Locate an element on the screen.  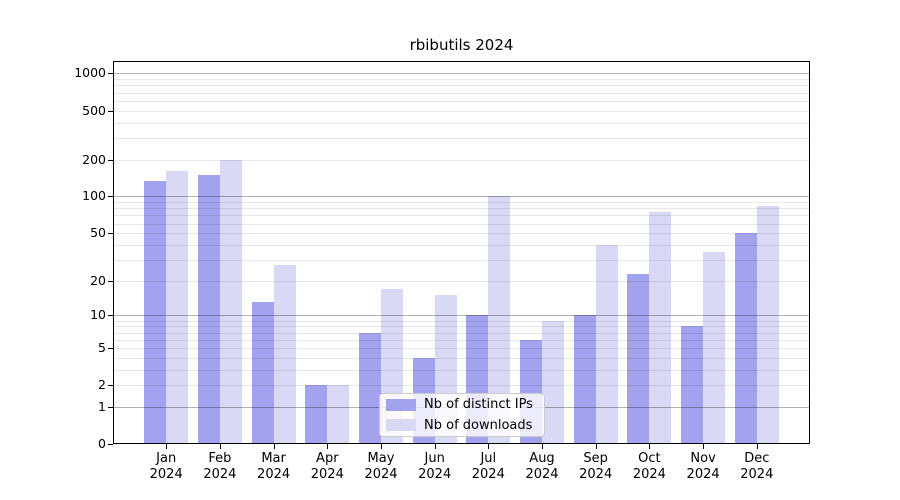
bar-distinct-ips-jan is located at coordinates (155, 312).